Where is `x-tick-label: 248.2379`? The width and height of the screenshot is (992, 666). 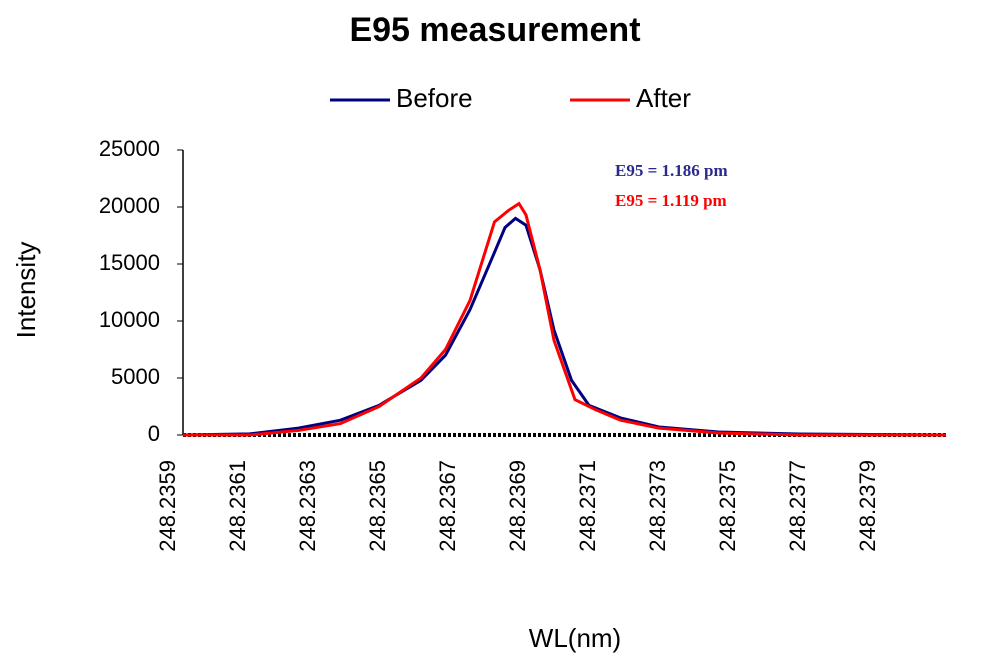 x-tick-label: 248.2379 is located at coordinates (867, 506).